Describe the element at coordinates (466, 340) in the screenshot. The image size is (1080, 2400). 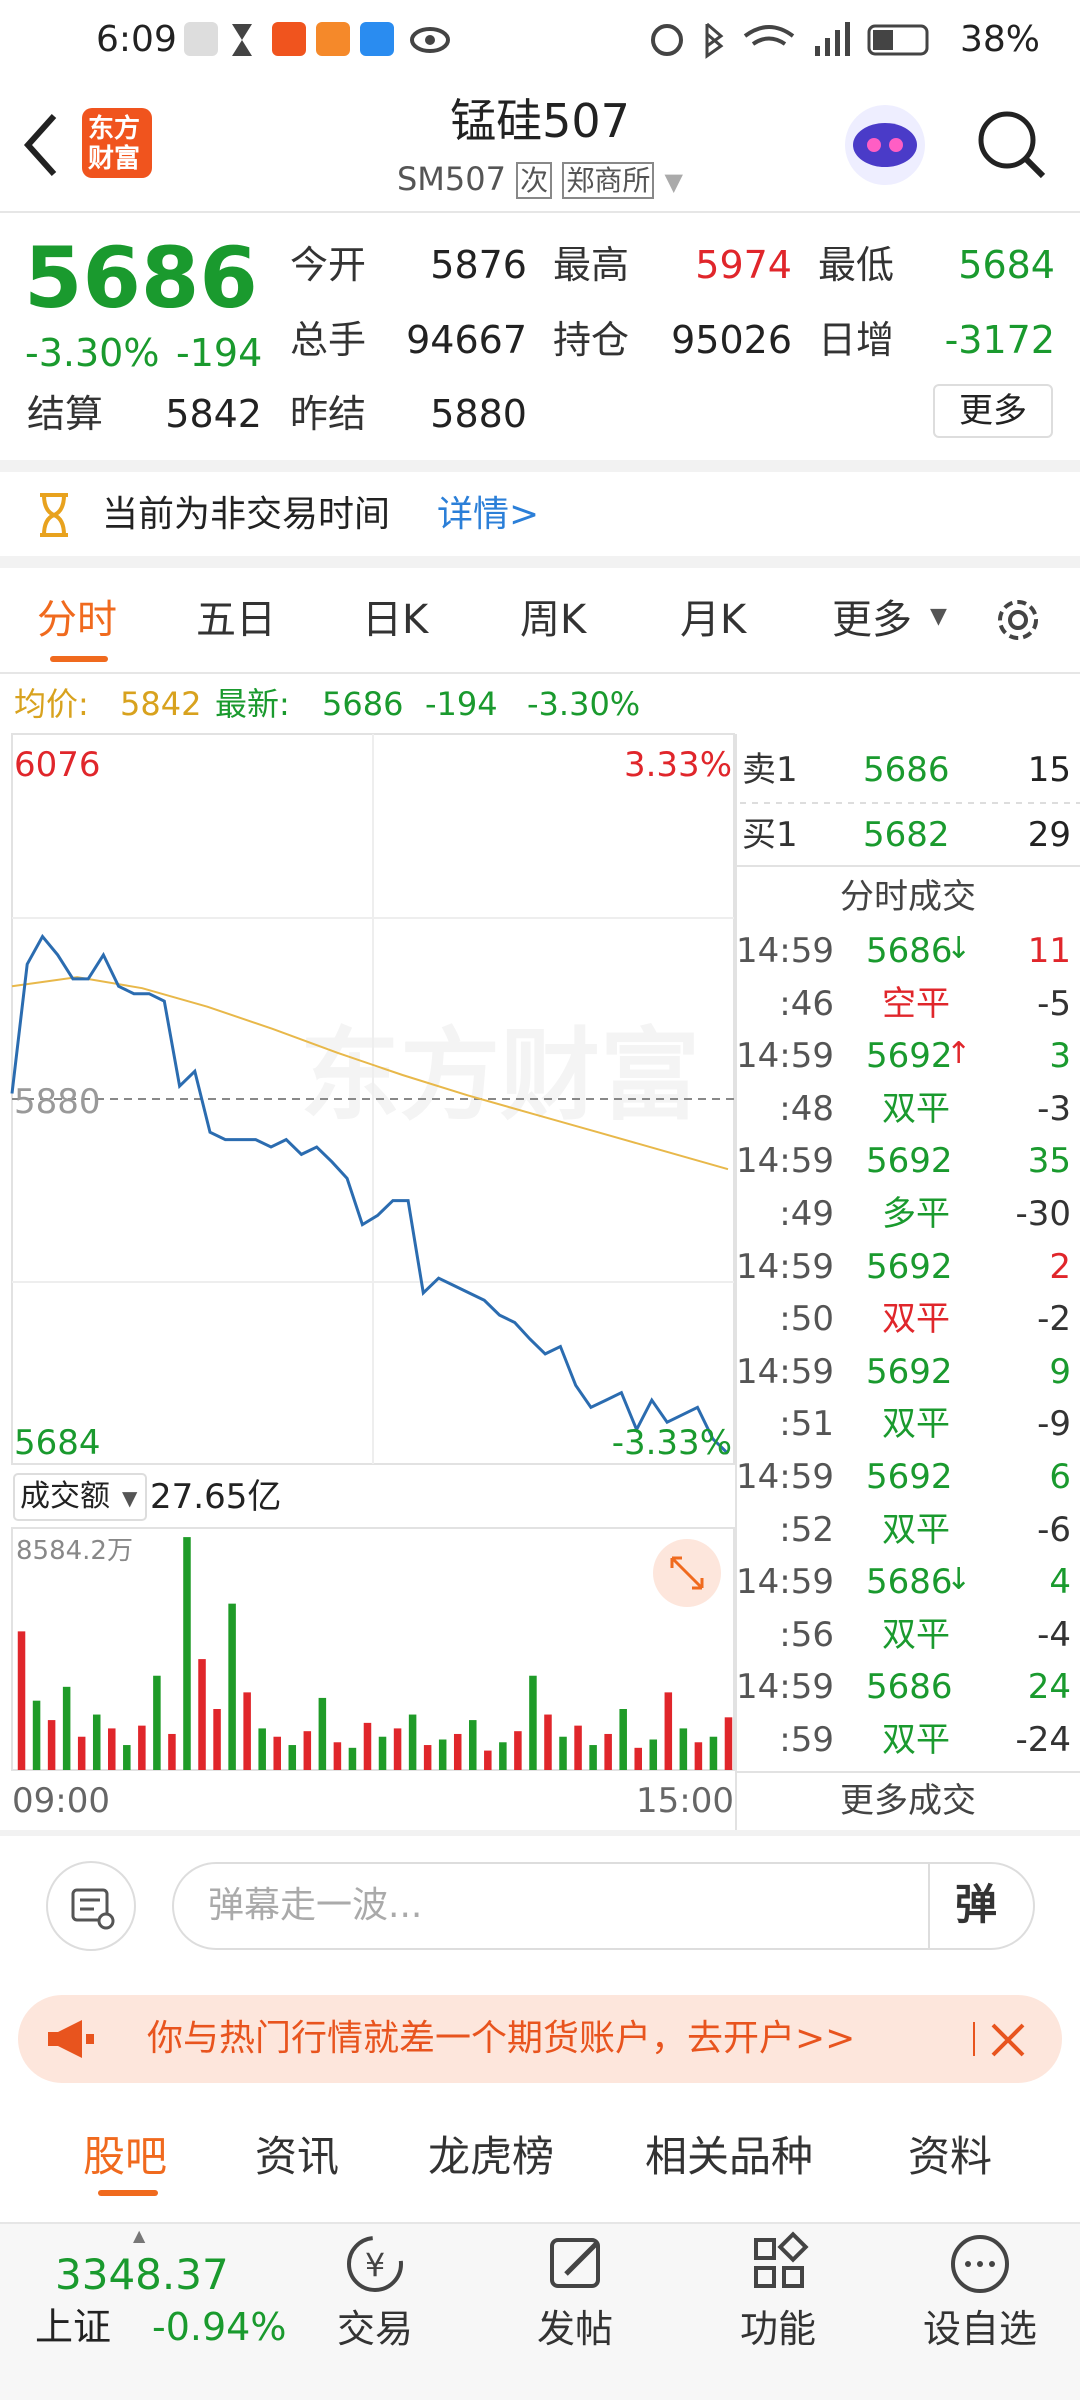
I see `field-value: 94667` at that location.